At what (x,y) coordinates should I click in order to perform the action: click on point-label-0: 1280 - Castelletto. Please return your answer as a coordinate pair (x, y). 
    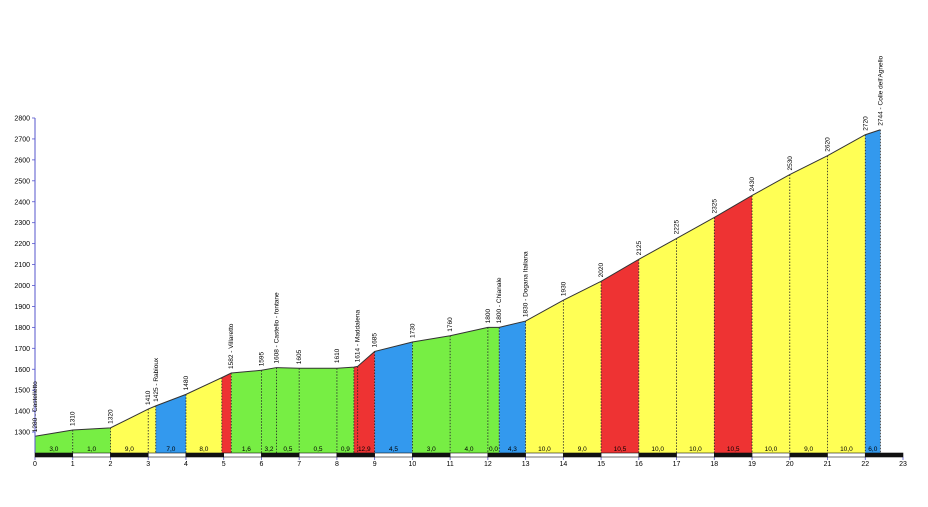
    Looking at the image, I should click on (35, 406).